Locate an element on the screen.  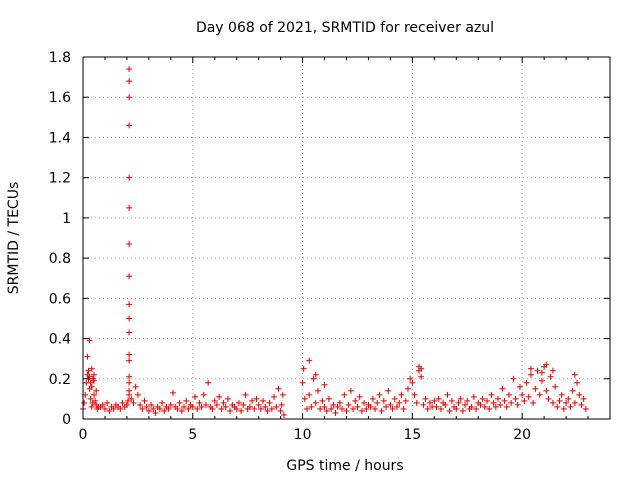
x-axis-label: GPS time / hours is located at coordinates (344, 466).